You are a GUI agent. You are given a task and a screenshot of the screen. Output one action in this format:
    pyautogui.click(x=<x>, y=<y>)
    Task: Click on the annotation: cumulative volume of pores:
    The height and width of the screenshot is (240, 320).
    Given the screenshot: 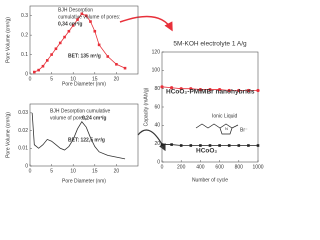 What is the action you would take?
    pyautogui.click(x=89, y=17)
    